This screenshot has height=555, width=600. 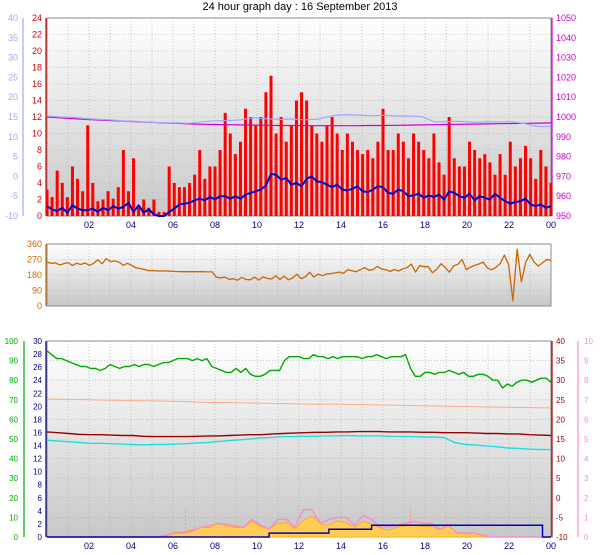 I want to click on hum-ticks: 0 10 20 30 40 50 60 70 80 90 100, so click(x=12, y=439).